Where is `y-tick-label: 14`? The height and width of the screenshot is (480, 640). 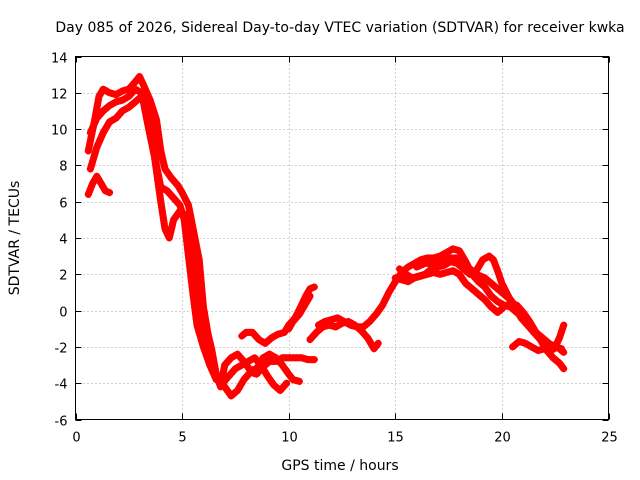 y-tick-label: 14 is located at coordinates (59, 59).